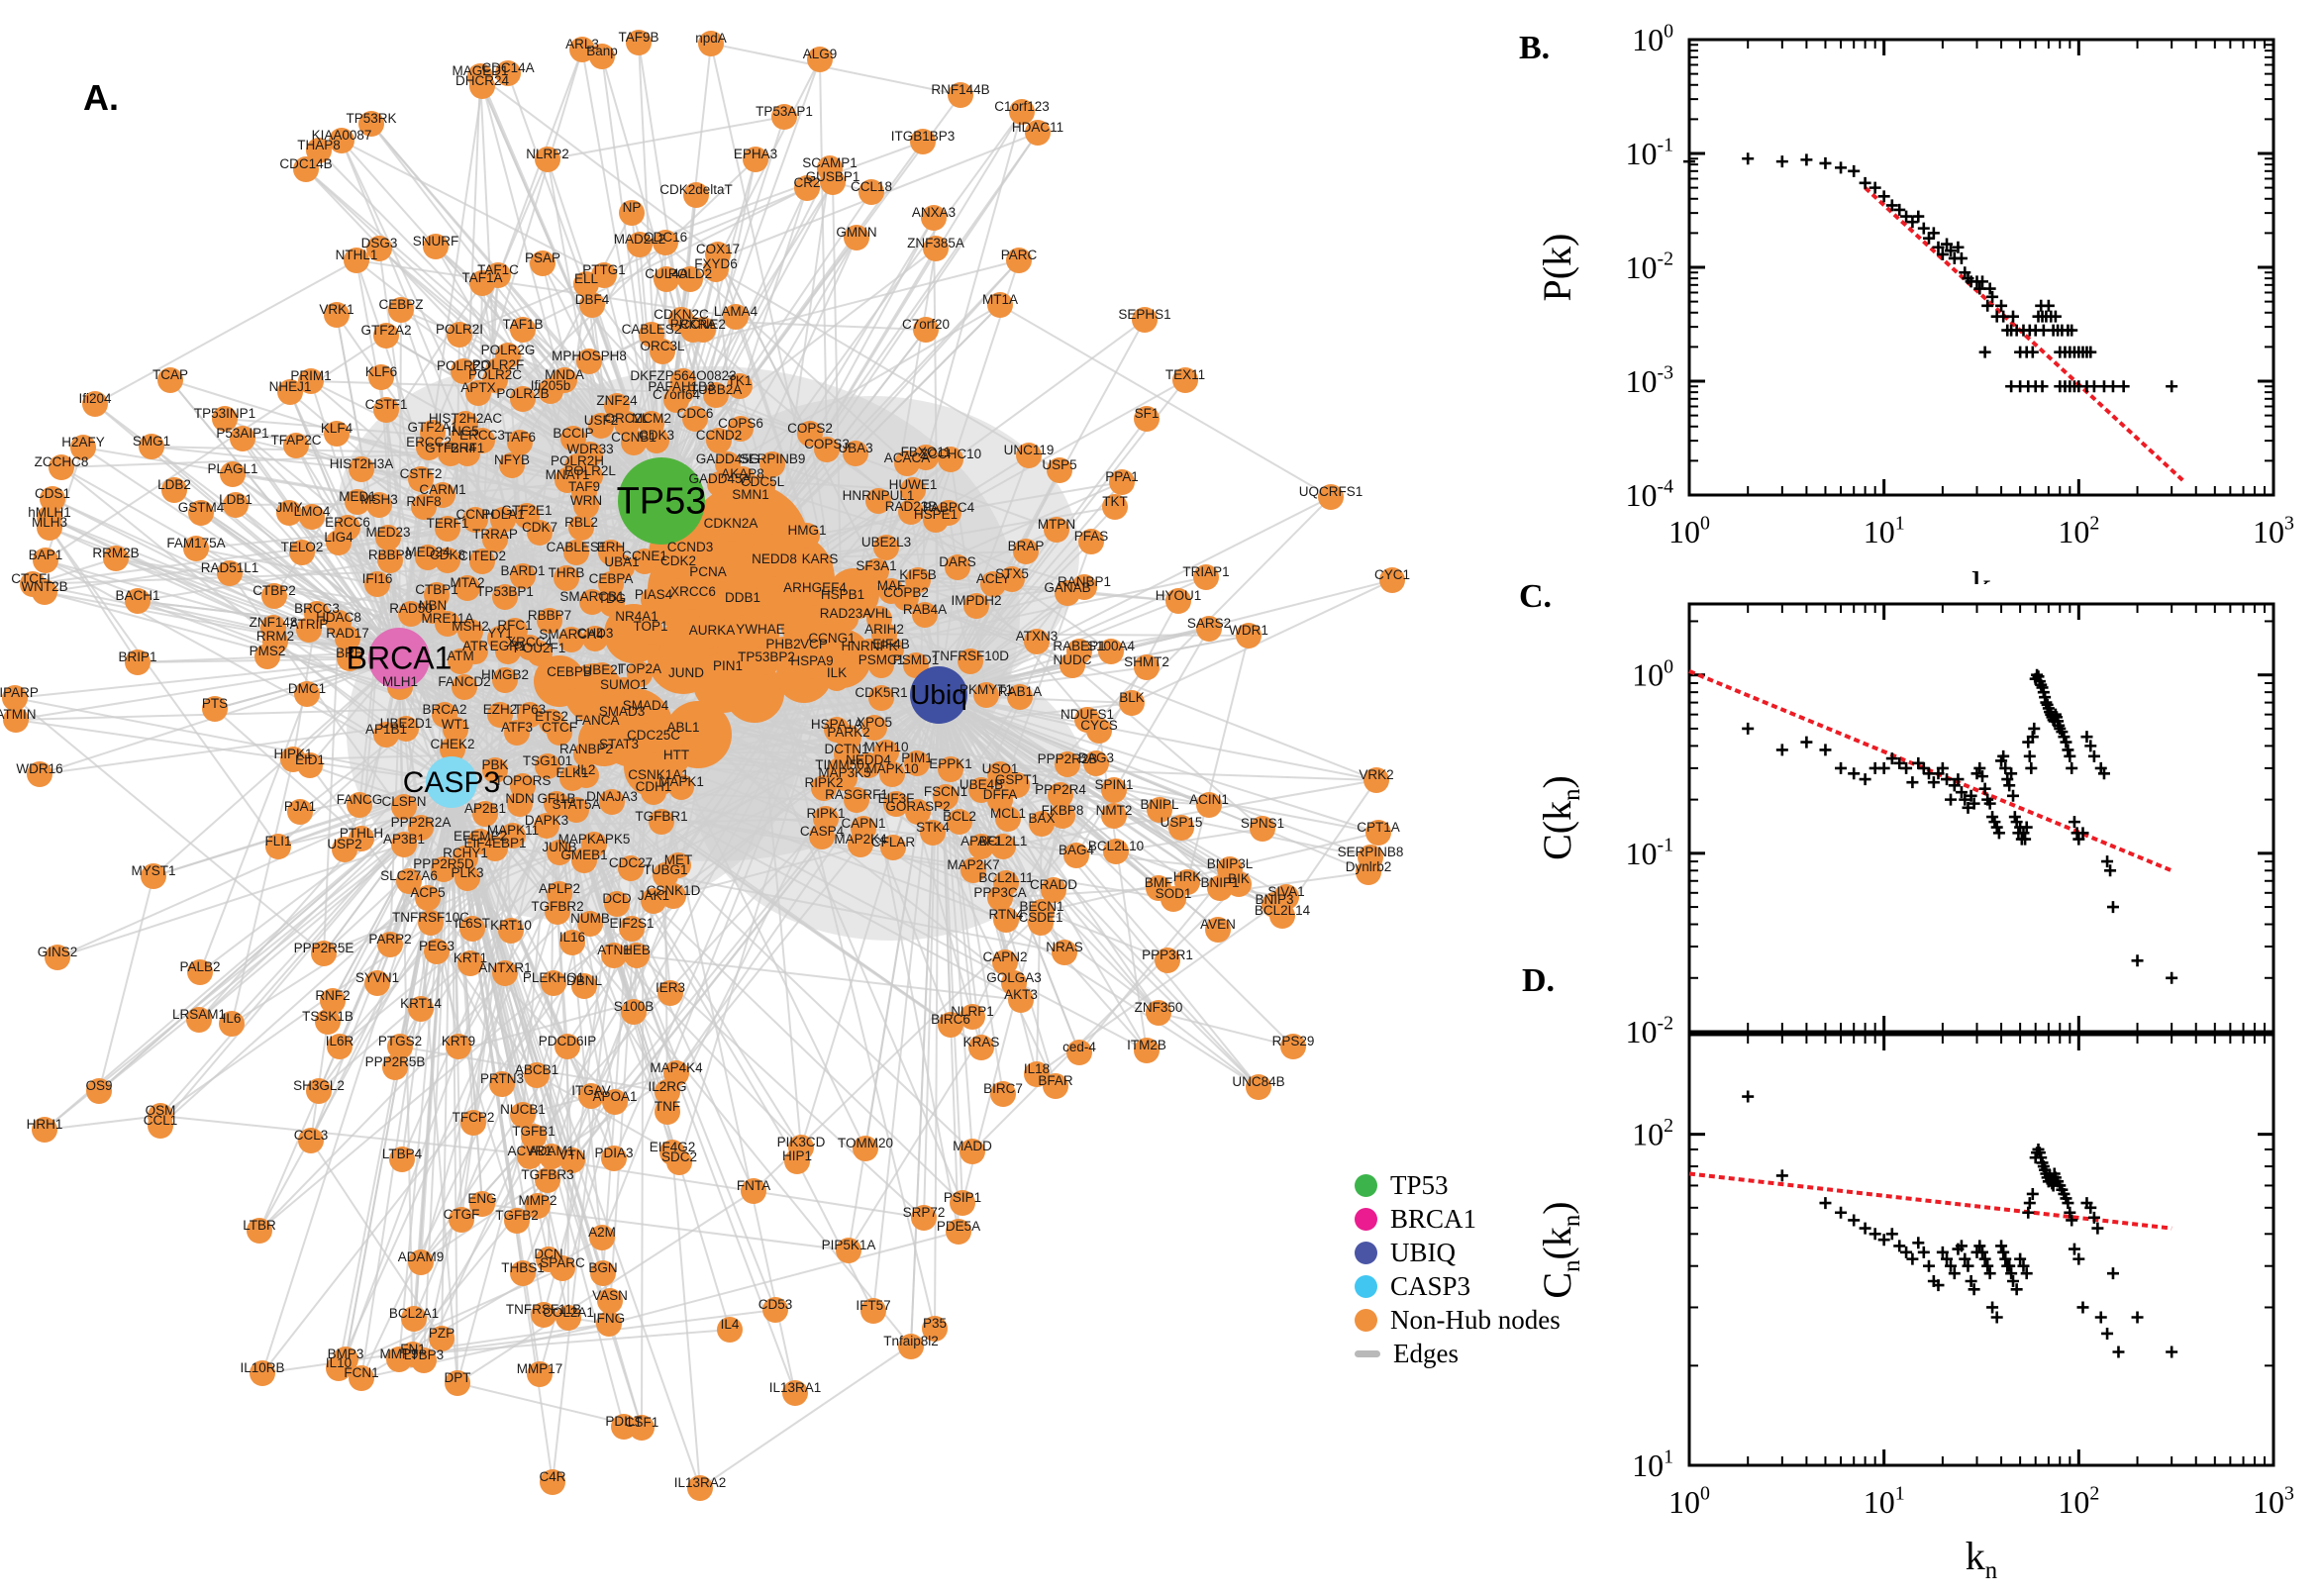 The image size is (2323, 1596). What do you see at coordinates (1079, 1047) in the screenshot?
I see `node-label: ced-4` at bounding box center [1079, 1047].